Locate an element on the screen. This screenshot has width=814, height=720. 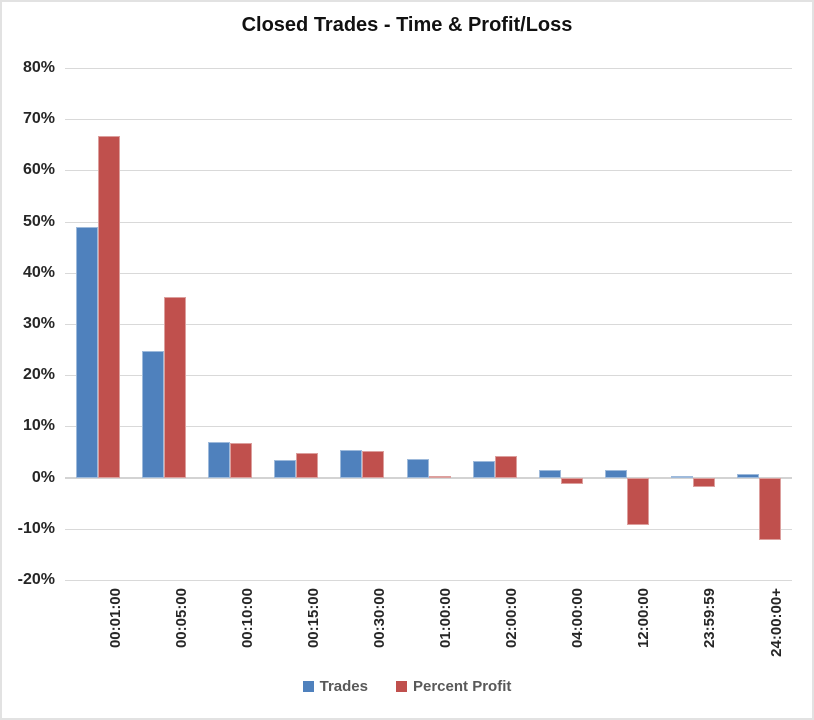
legend-label-trades: Trades is located at coordinates (343, 686).